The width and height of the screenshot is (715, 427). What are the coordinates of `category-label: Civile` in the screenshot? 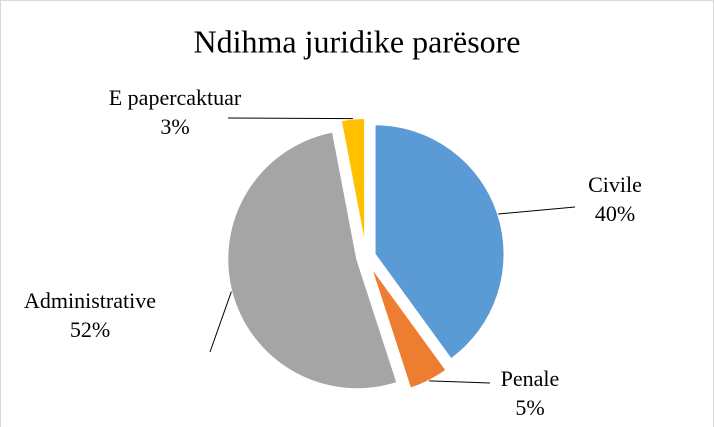 It's located at (615, 184).